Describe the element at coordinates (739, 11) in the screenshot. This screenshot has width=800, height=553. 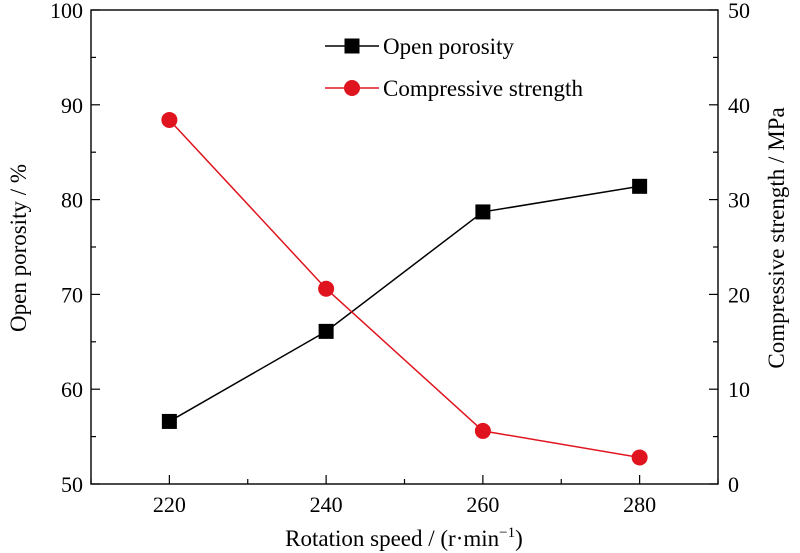
I see `right-y-tick-label: 50` at that location.